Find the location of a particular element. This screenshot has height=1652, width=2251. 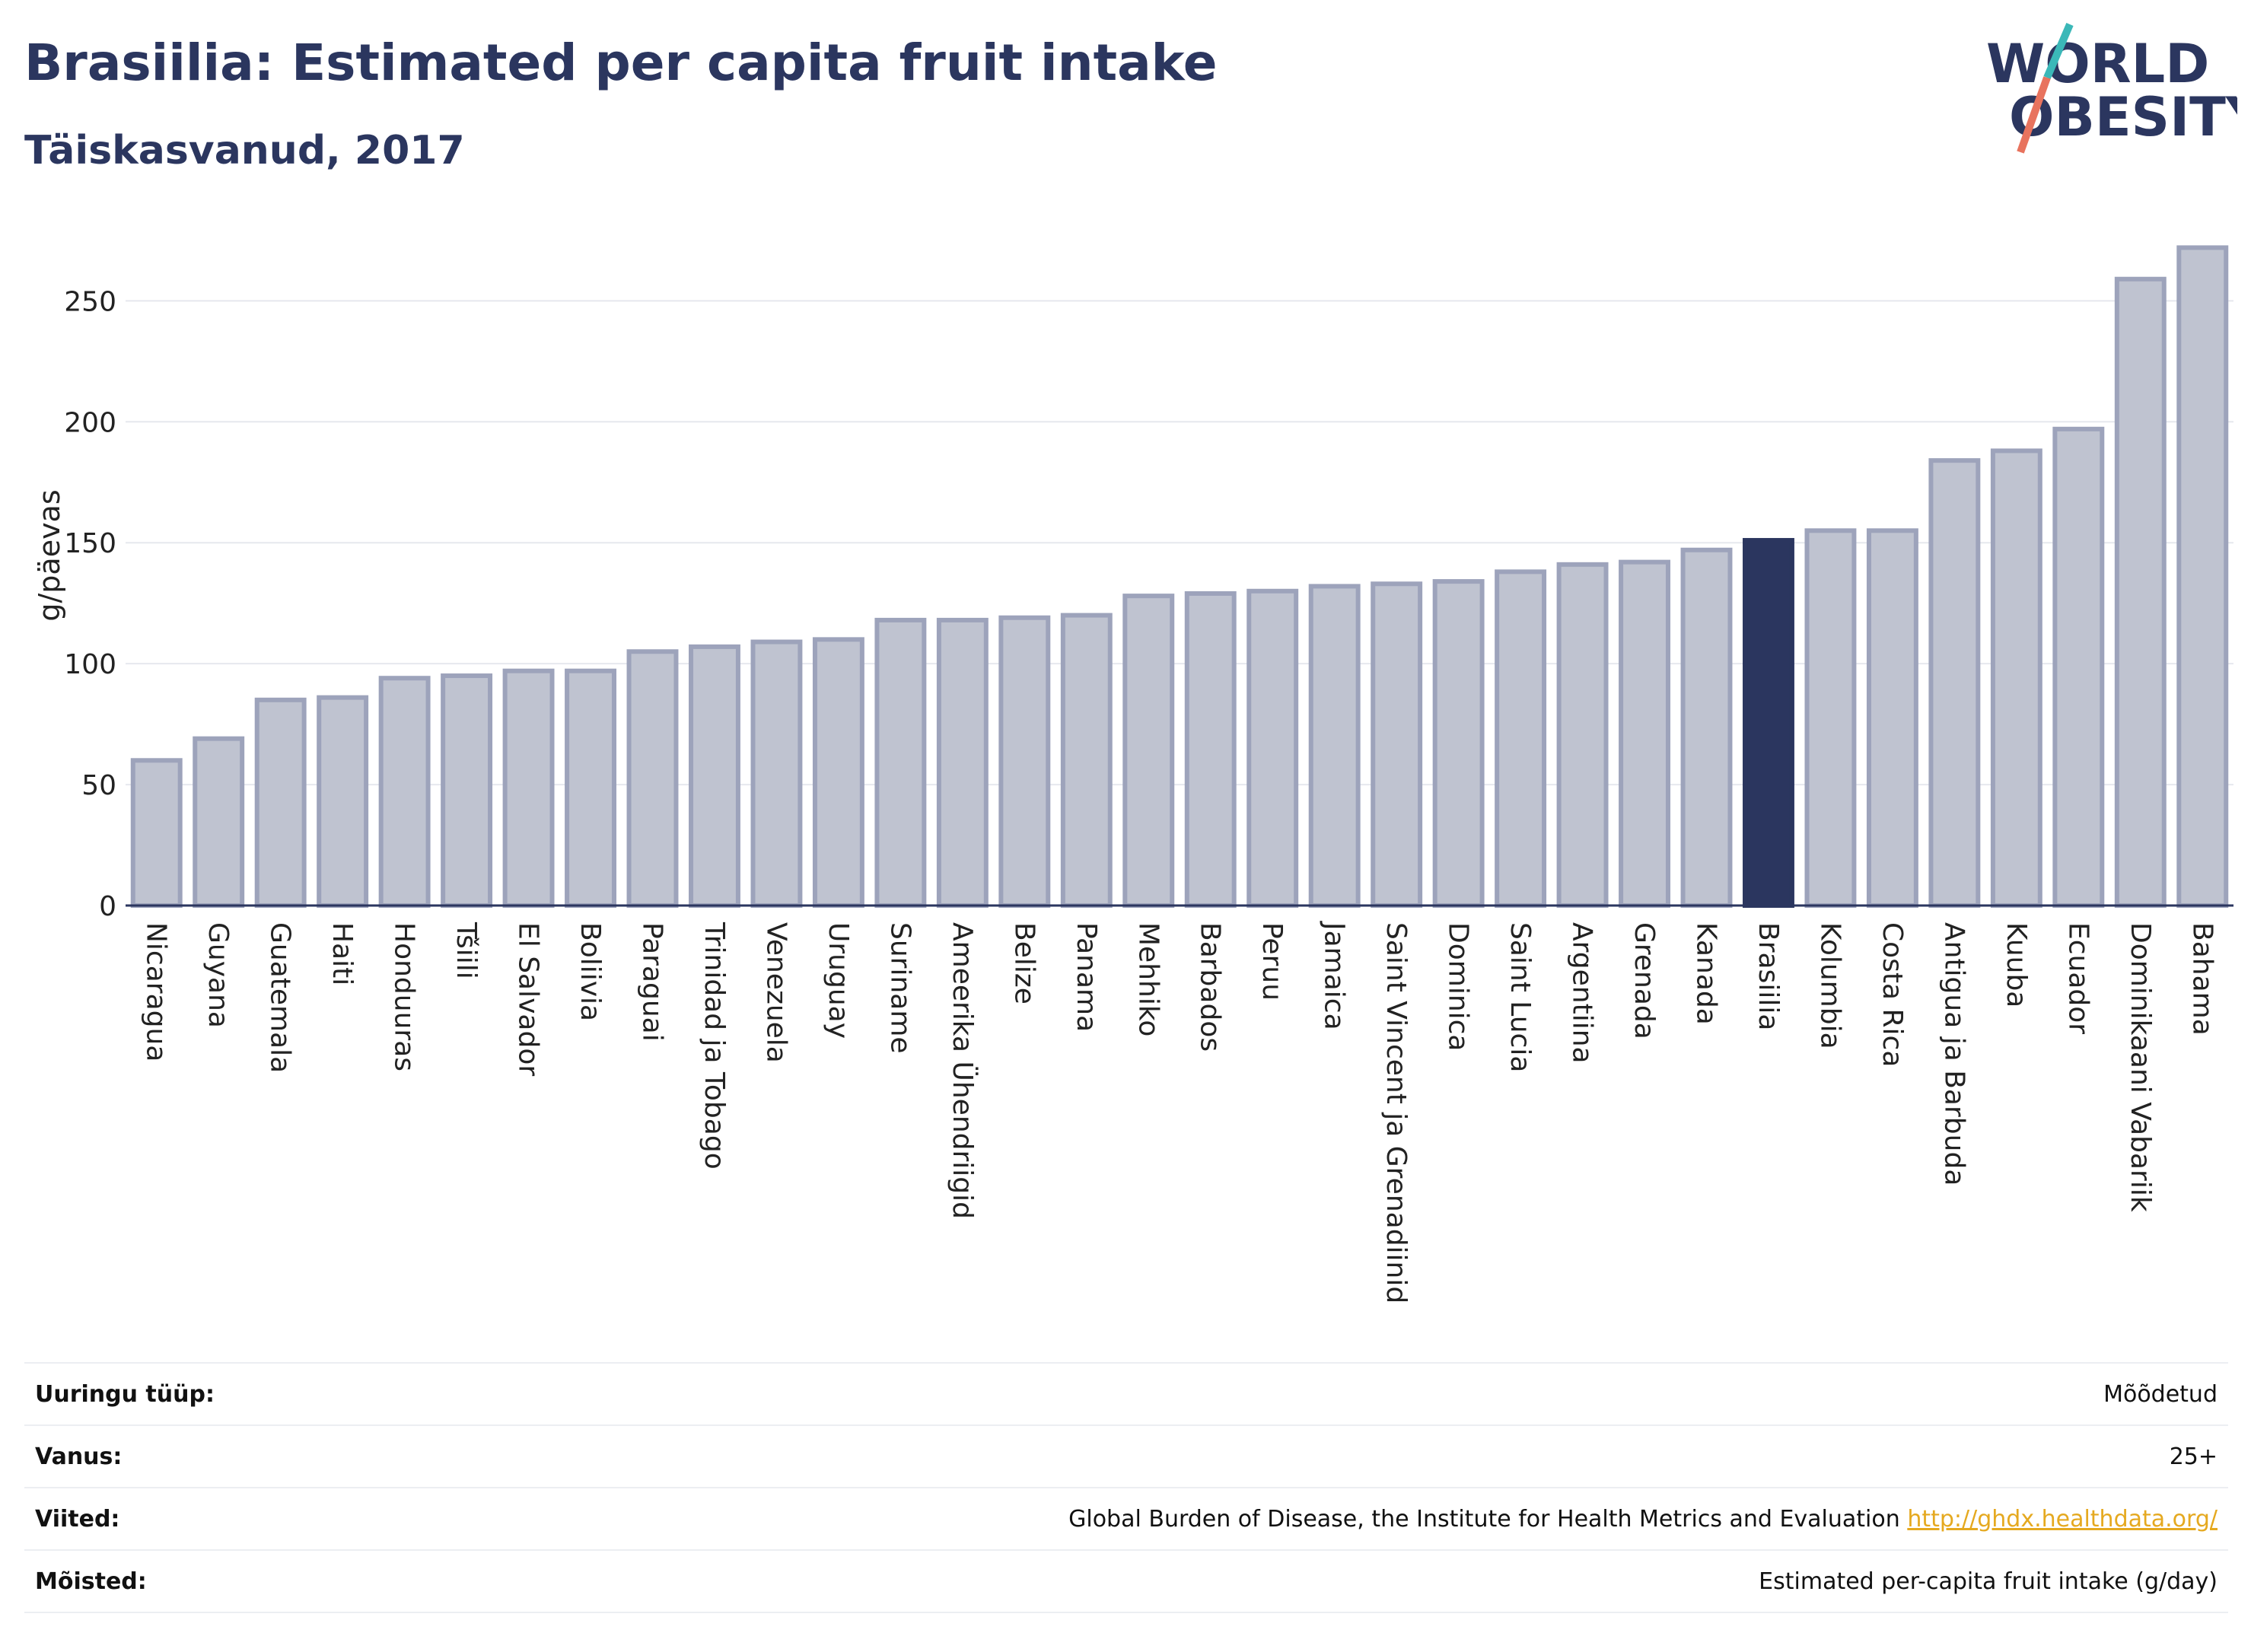

bar-kanada is located at coordinates (1706, 727).